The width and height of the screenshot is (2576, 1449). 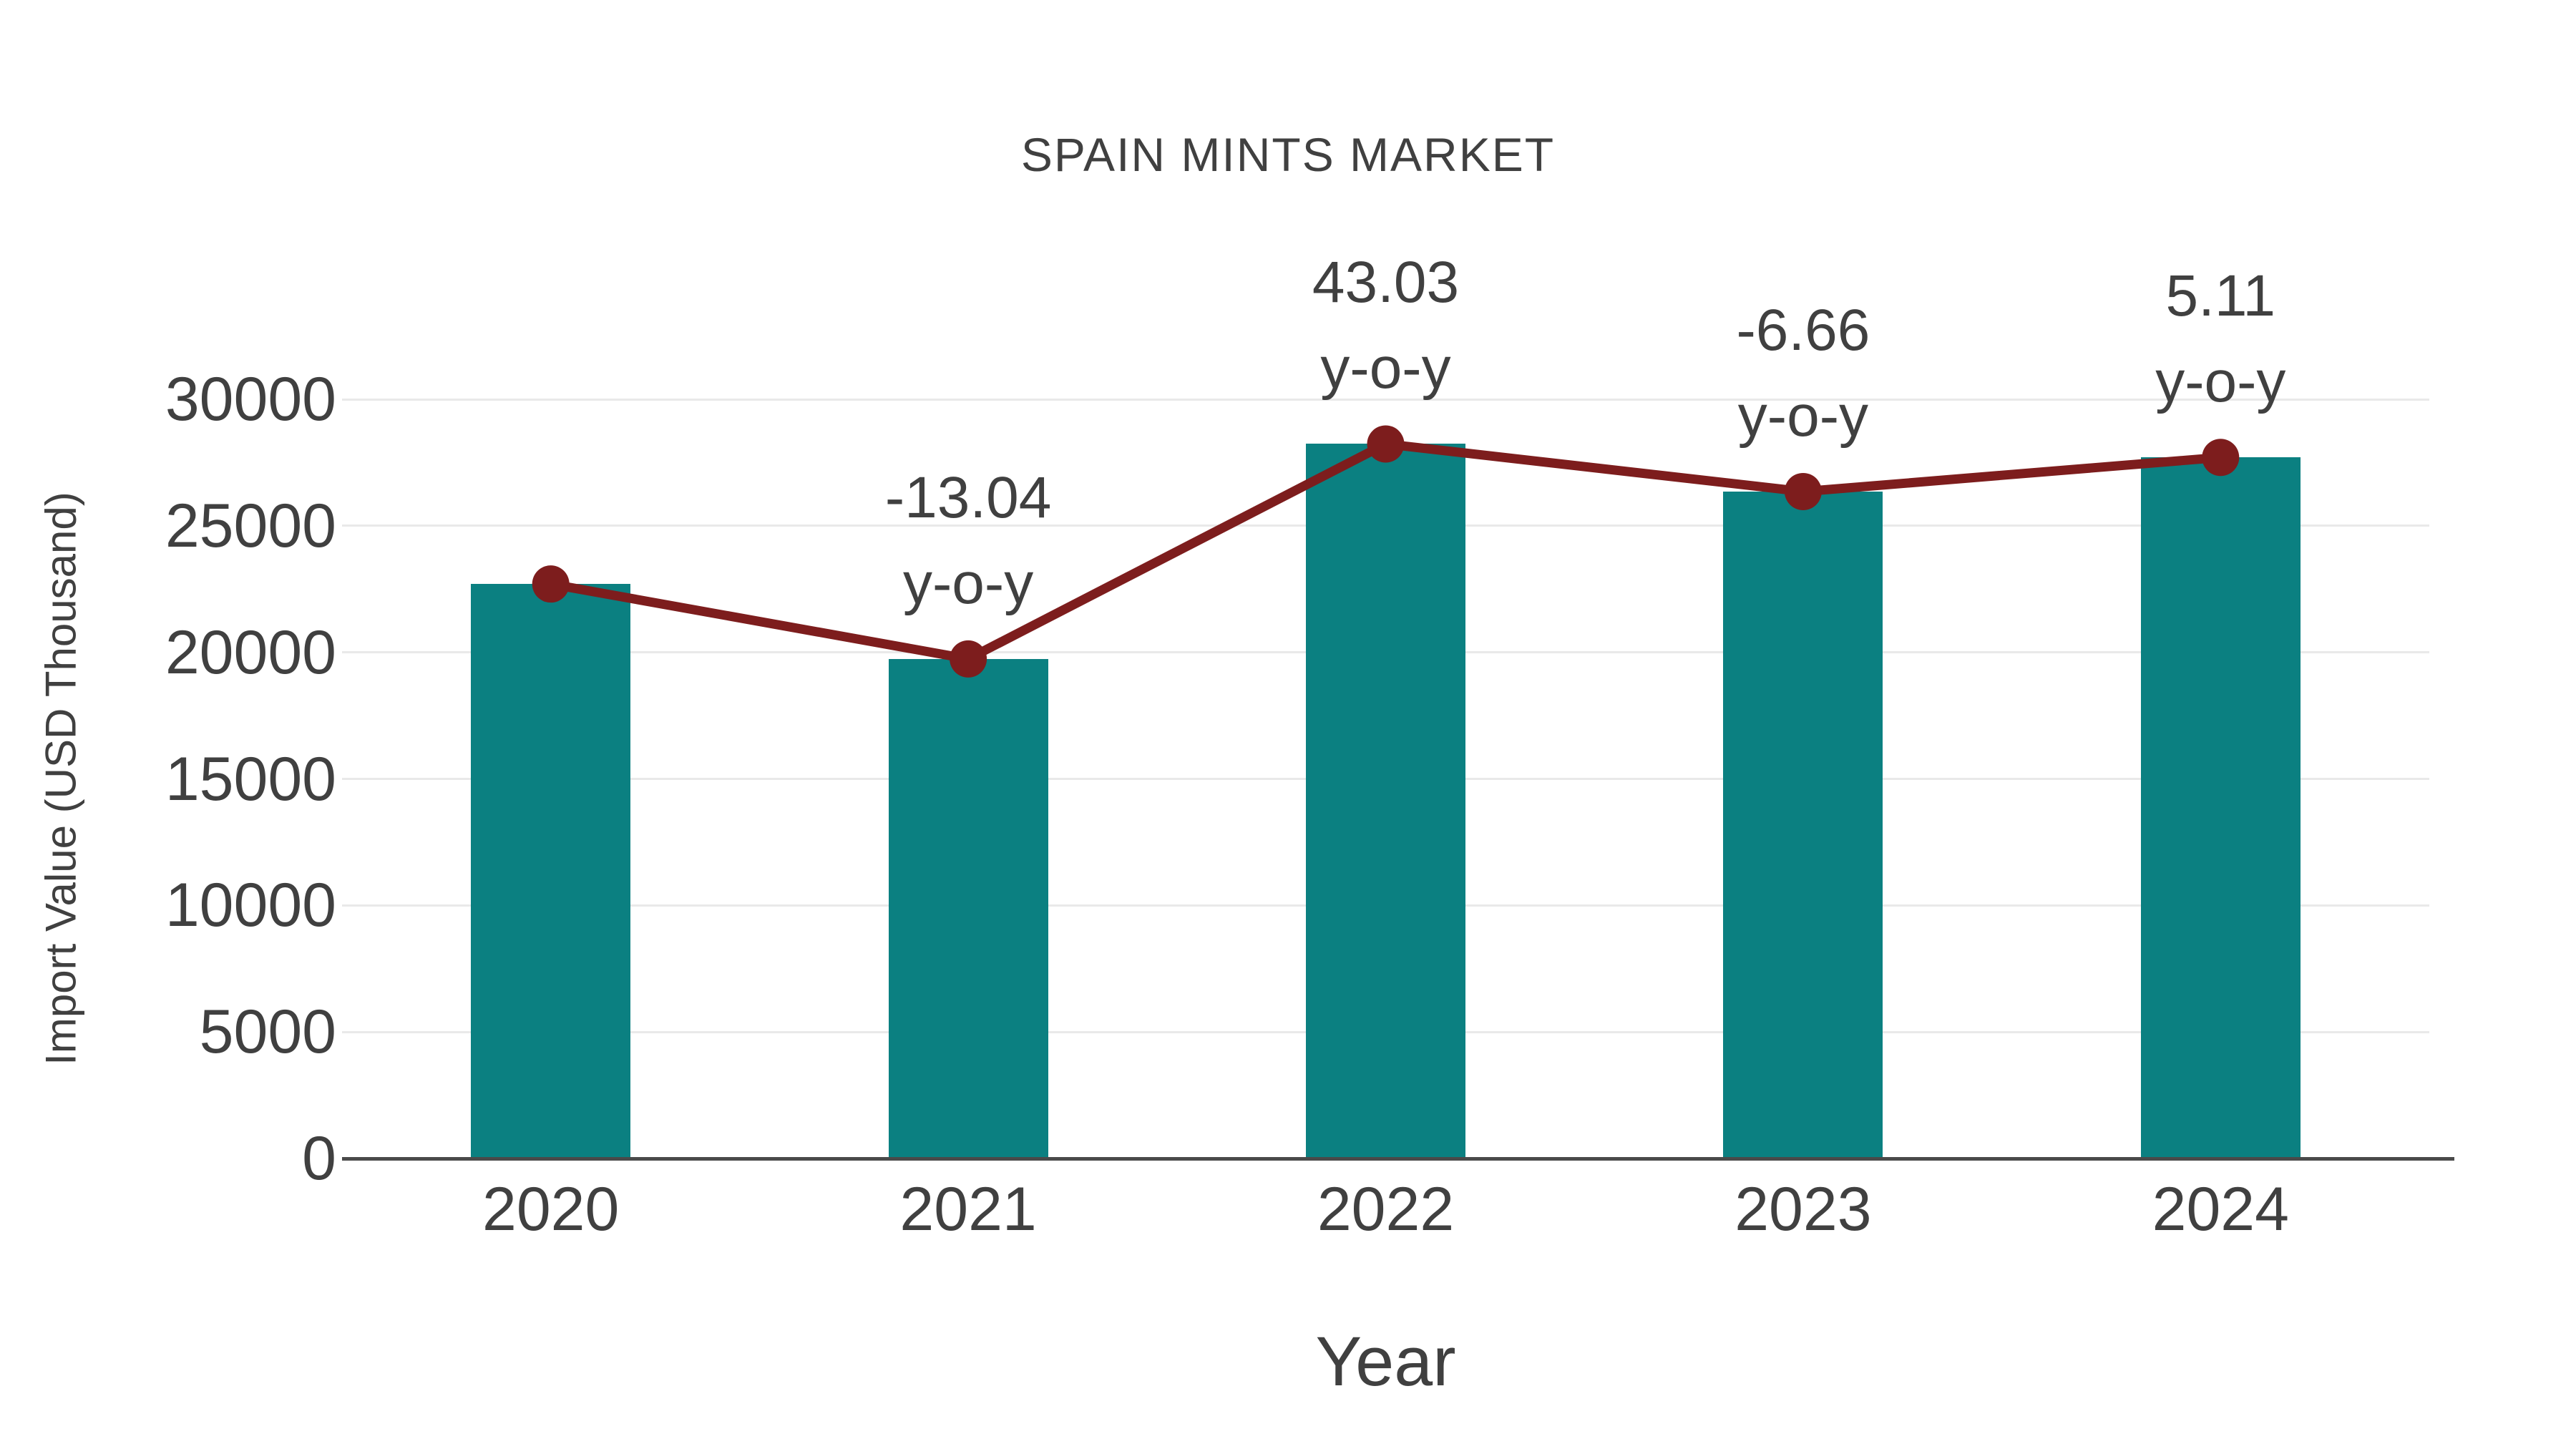 What do you see at coordinates (319, 1158) in the screenshot?
I see `y-tick-label: 0` at bounding box center [319, 1158].